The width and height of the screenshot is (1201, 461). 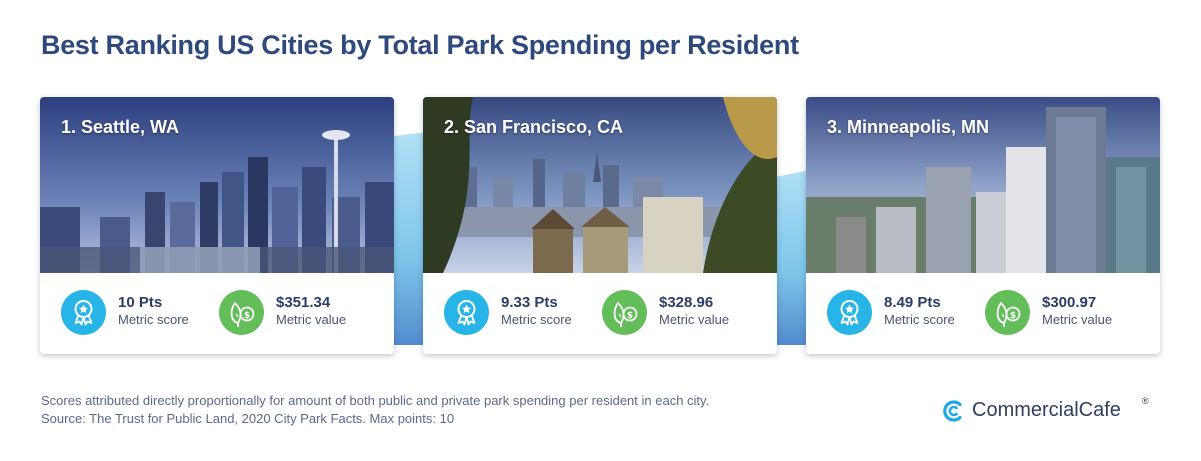 I want to click on logo-text: CommercialCafe, so click(x=1046, y=410).